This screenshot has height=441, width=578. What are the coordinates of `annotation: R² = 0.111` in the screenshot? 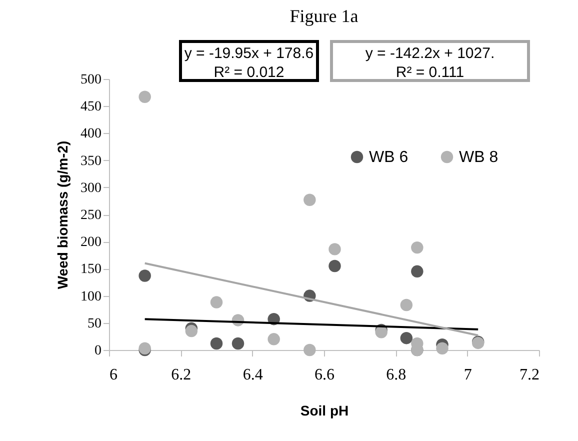 It's located at (430, 72).